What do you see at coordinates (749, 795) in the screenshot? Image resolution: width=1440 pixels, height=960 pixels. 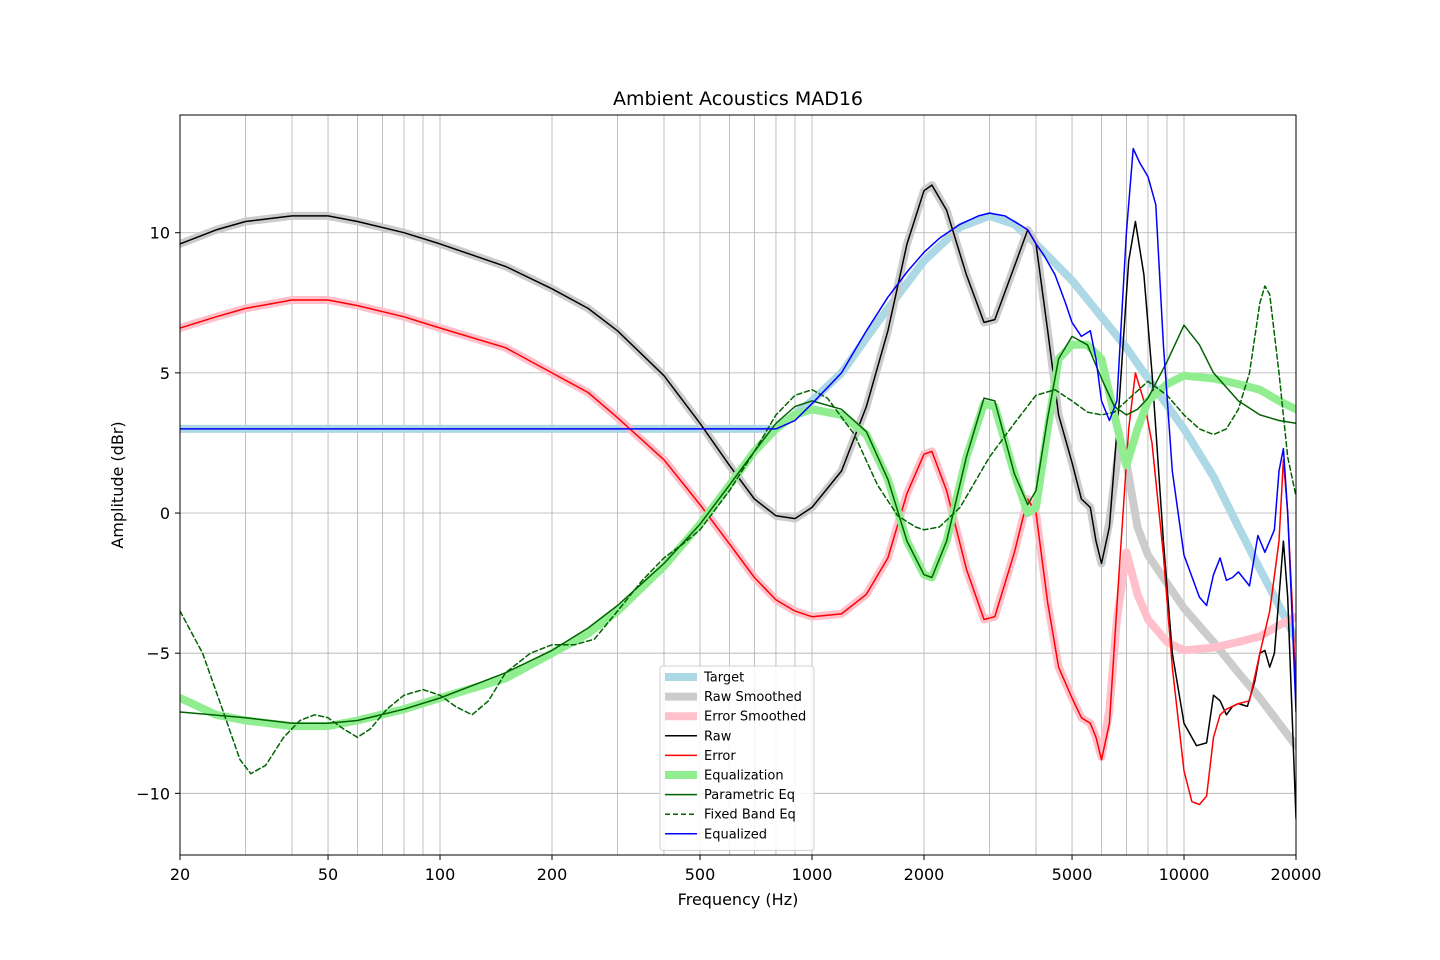 I see `legend-label-parametric-eq: Parametric Eq` at bounding box center [749, 795].